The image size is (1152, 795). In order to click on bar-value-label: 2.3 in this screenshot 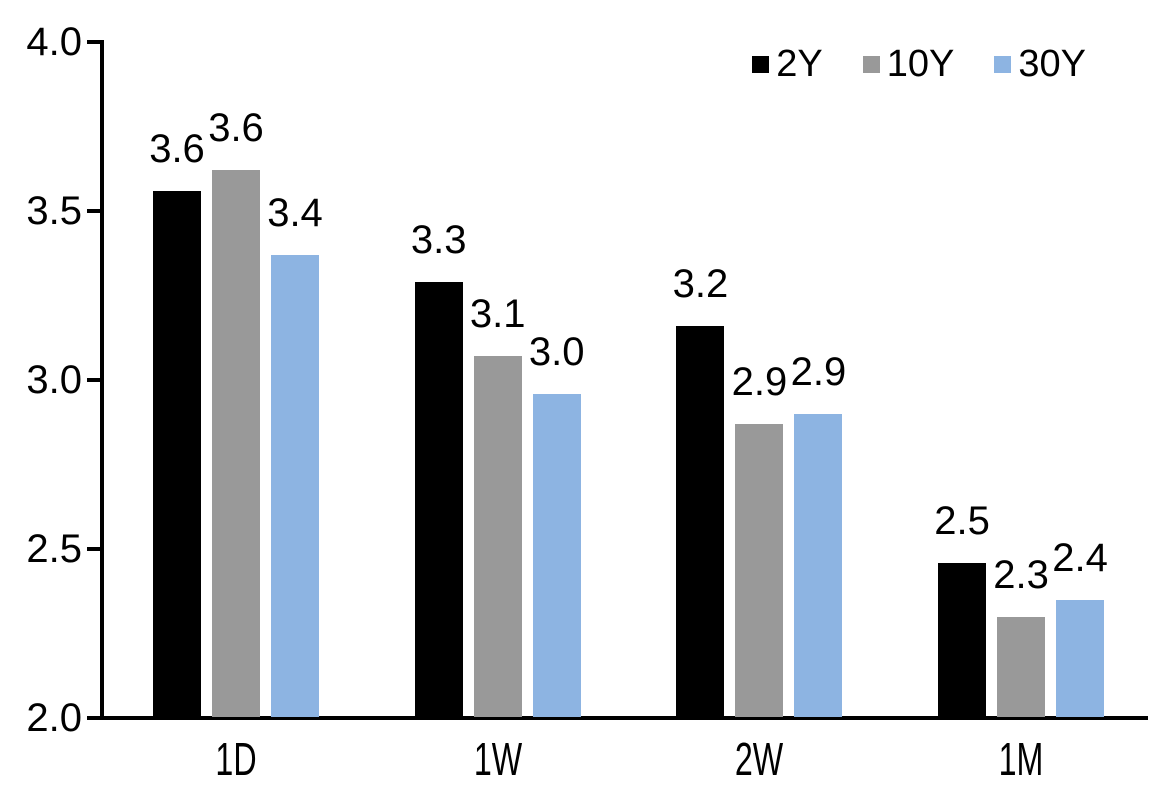, I will do `click(1021, 574)`.